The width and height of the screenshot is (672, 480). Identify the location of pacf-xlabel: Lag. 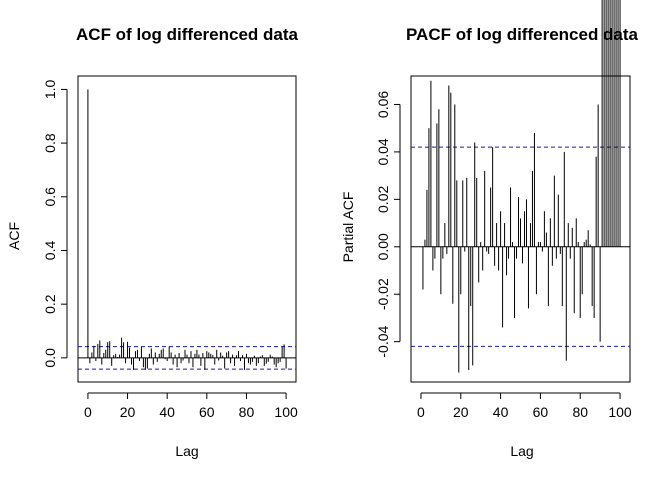
(521, 451).